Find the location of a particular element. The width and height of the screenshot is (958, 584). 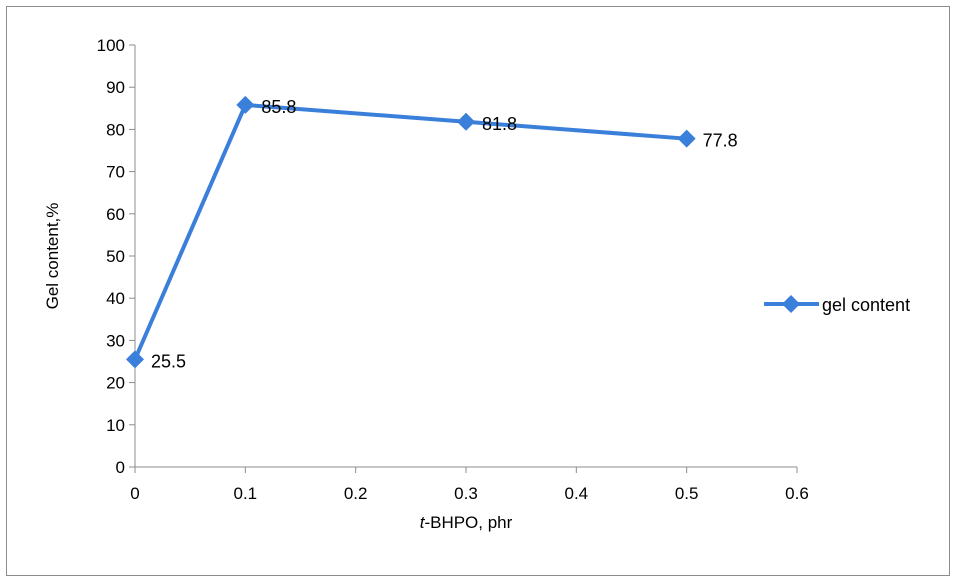

data-label: 81.8 is located at coordinates (499, 124).